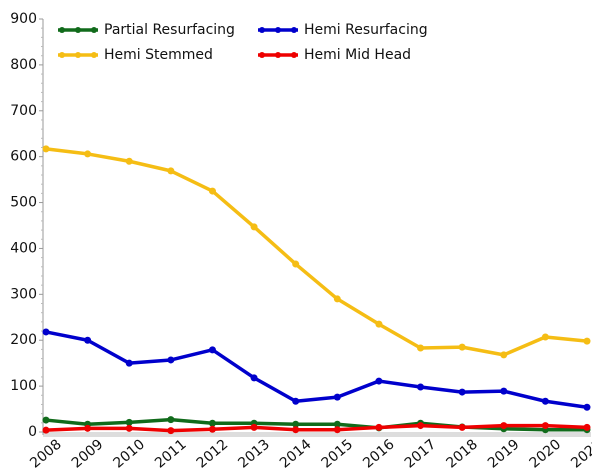 Image resolution: width=592 pixels, height=473 pixels. I want to click on x-tick-label: 2013, so click(254, 453).